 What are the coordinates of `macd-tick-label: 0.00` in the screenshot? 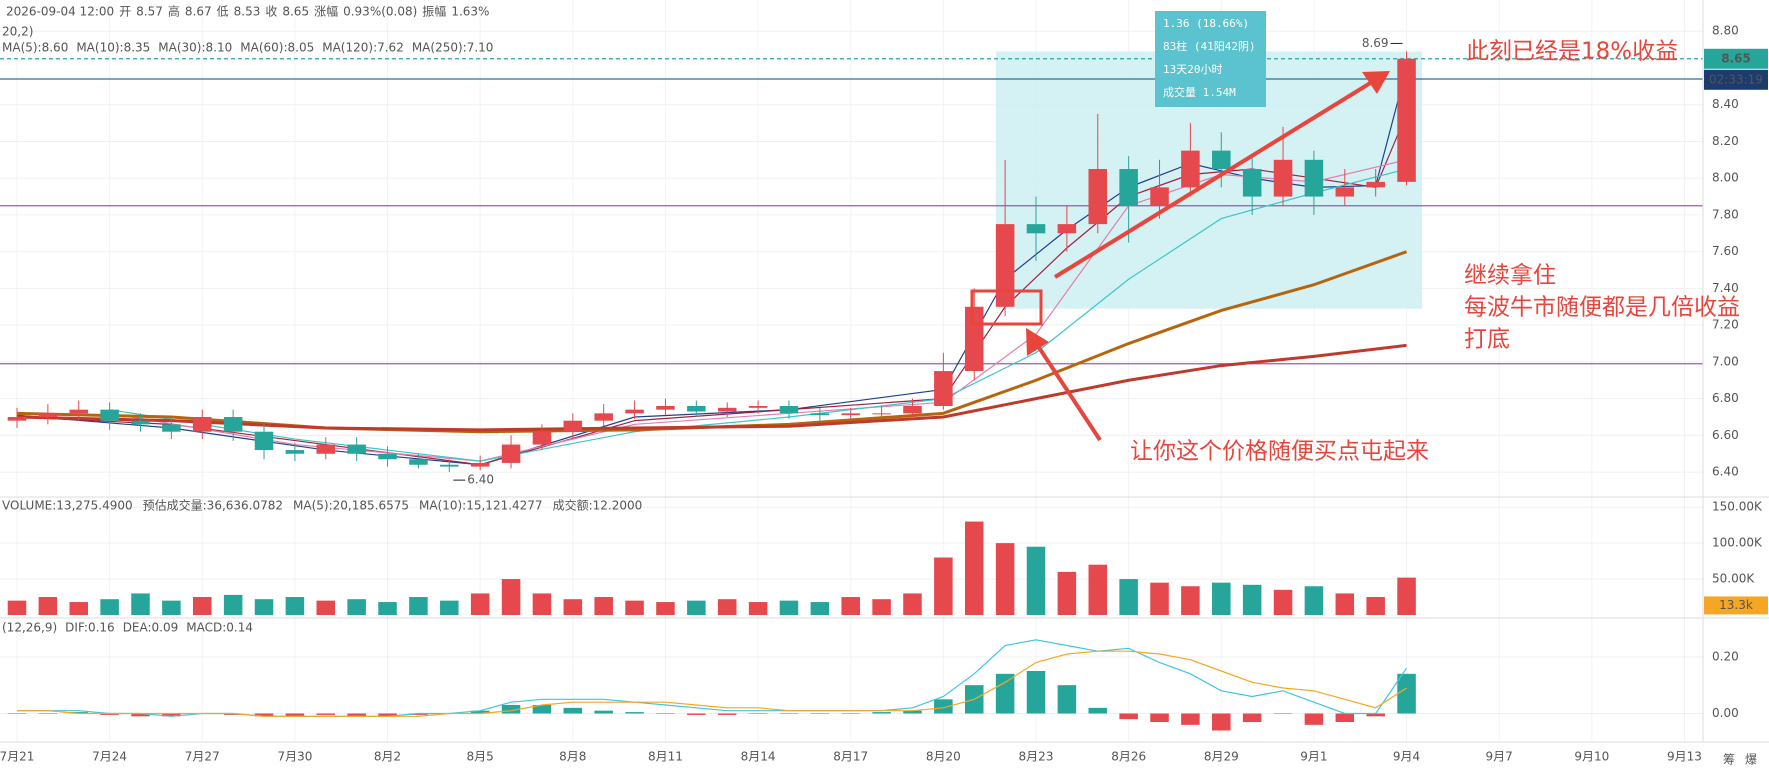 It's located at (1725, 713).